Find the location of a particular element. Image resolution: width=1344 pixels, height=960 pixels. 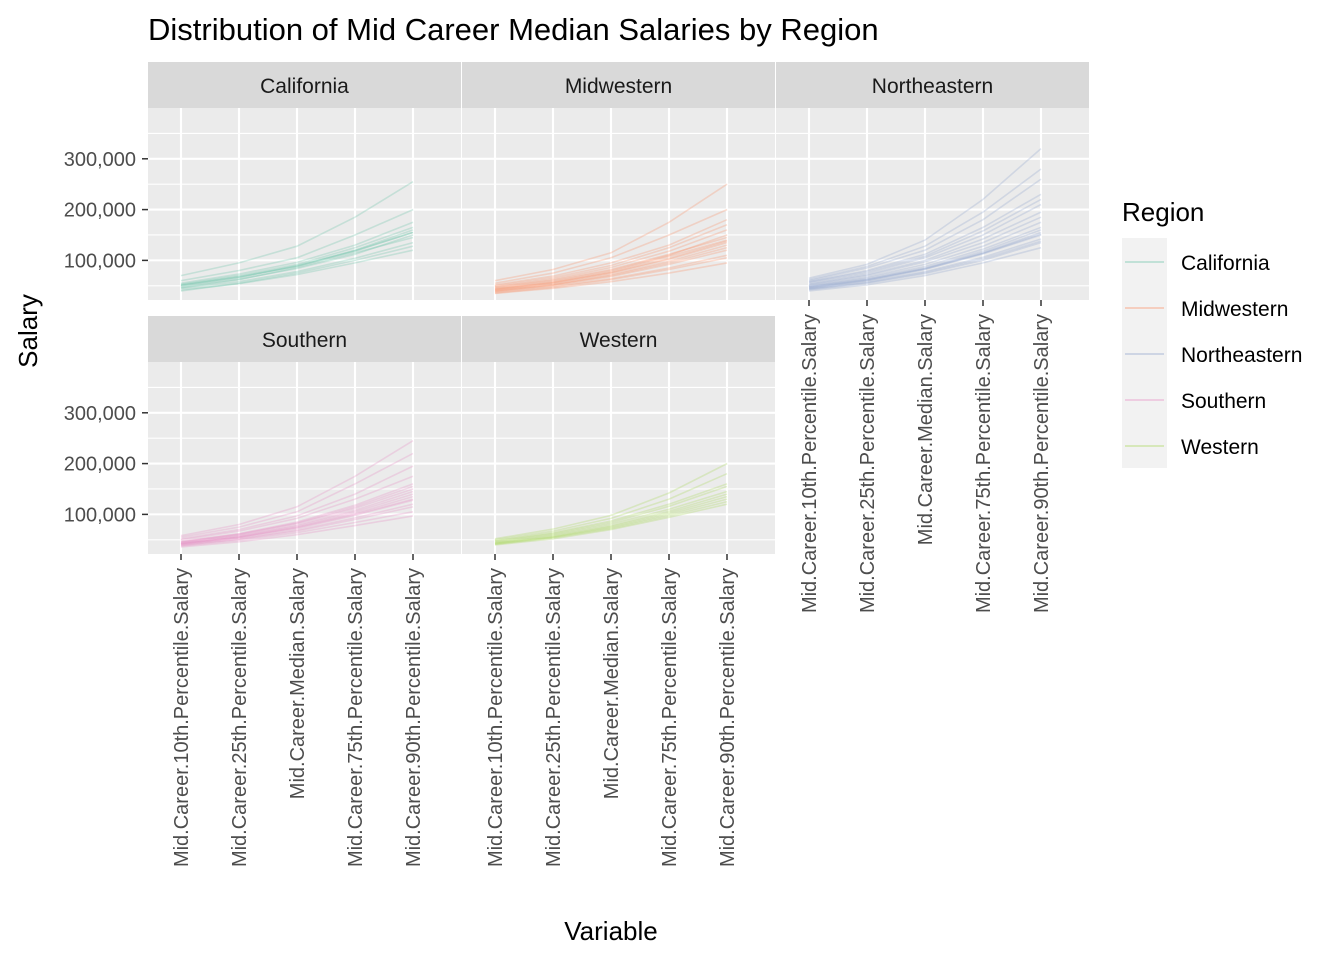

legend-title: Region is located at coordinates (1163, 212).